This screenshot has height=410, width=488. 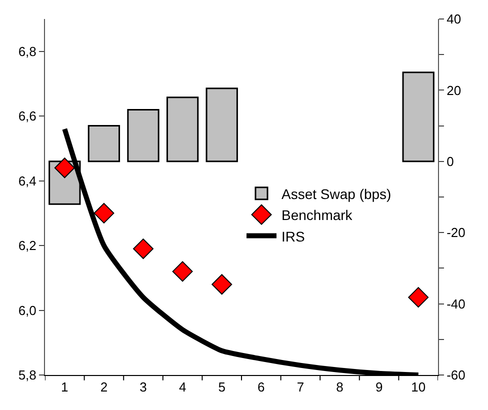 I want to click on y2-tick-label: 40, so click(x=454, y=19).